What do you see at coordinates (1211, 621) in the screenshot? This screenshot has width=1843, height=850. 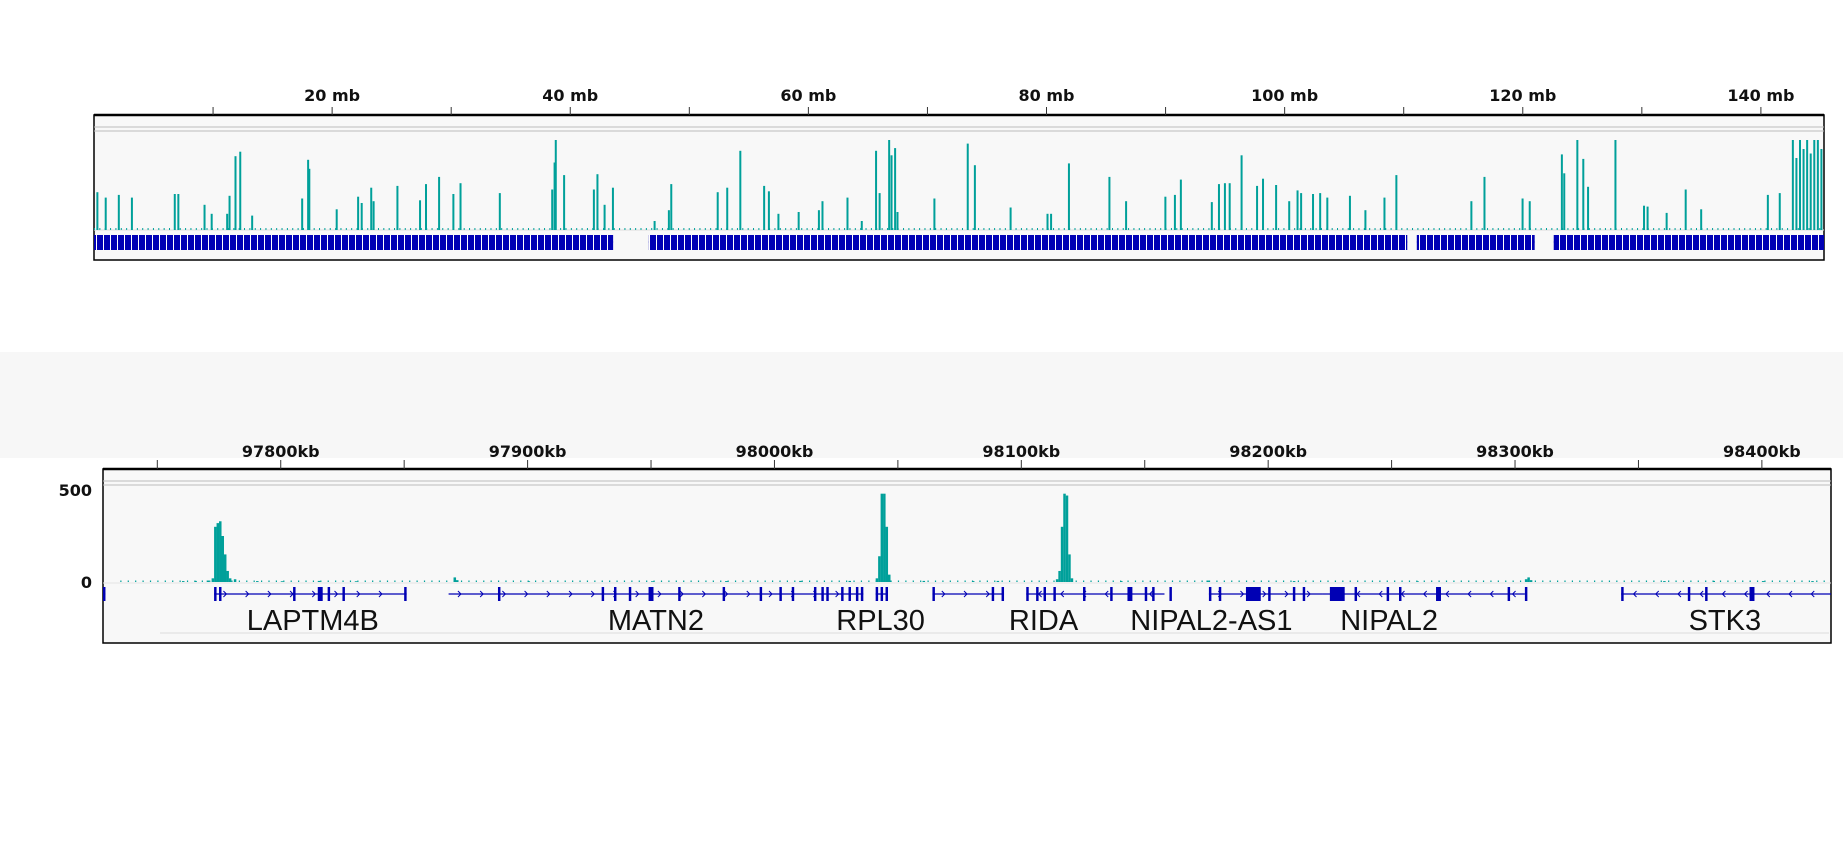 I see `gene-label: NIPAL2-AS1` at bounding box center [1211, 621].